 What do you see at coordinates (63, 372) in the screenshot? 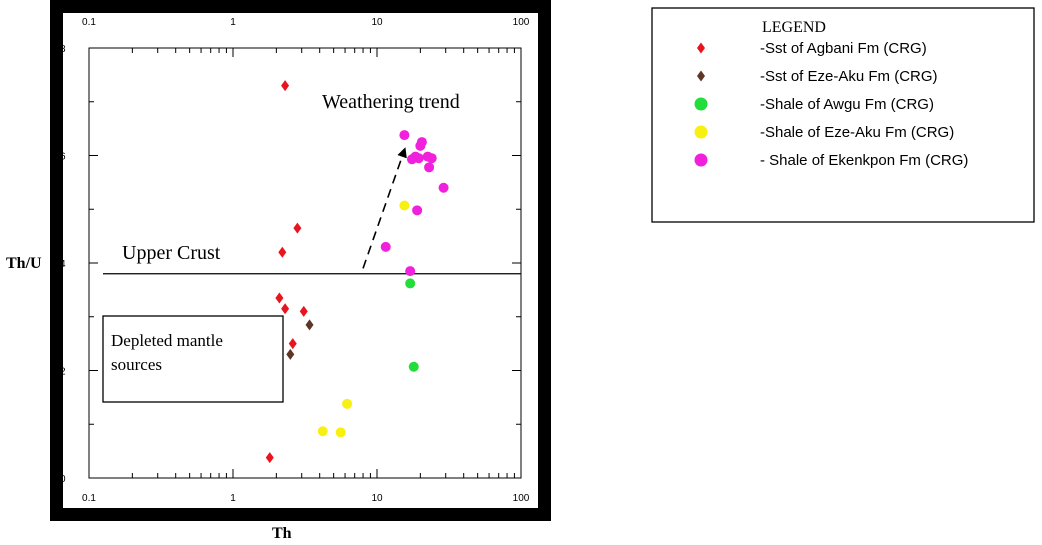
I see `y-tick-label-left: 2` at bounding box center [63, 372].